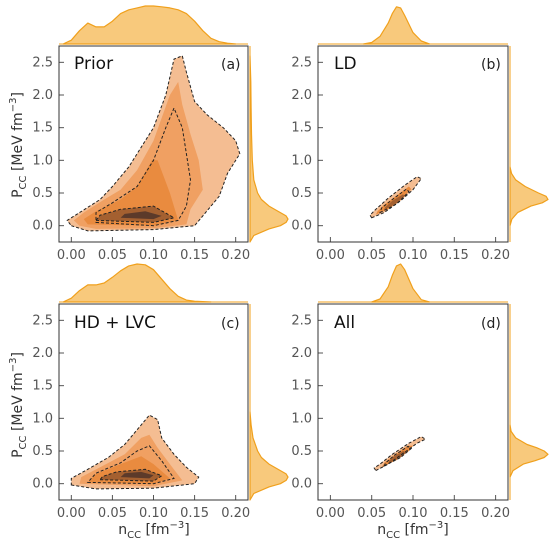 This screenshot has height=549, width=550. I want to click on panel-a-xtick-label-2: 0.10, so click(153, 255).